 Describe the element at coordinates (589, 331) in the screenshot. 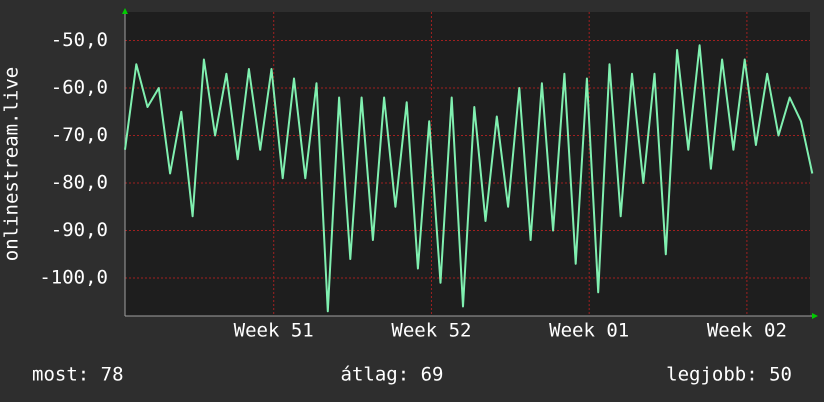

I see `x-tick-label: Week 01` at that location.